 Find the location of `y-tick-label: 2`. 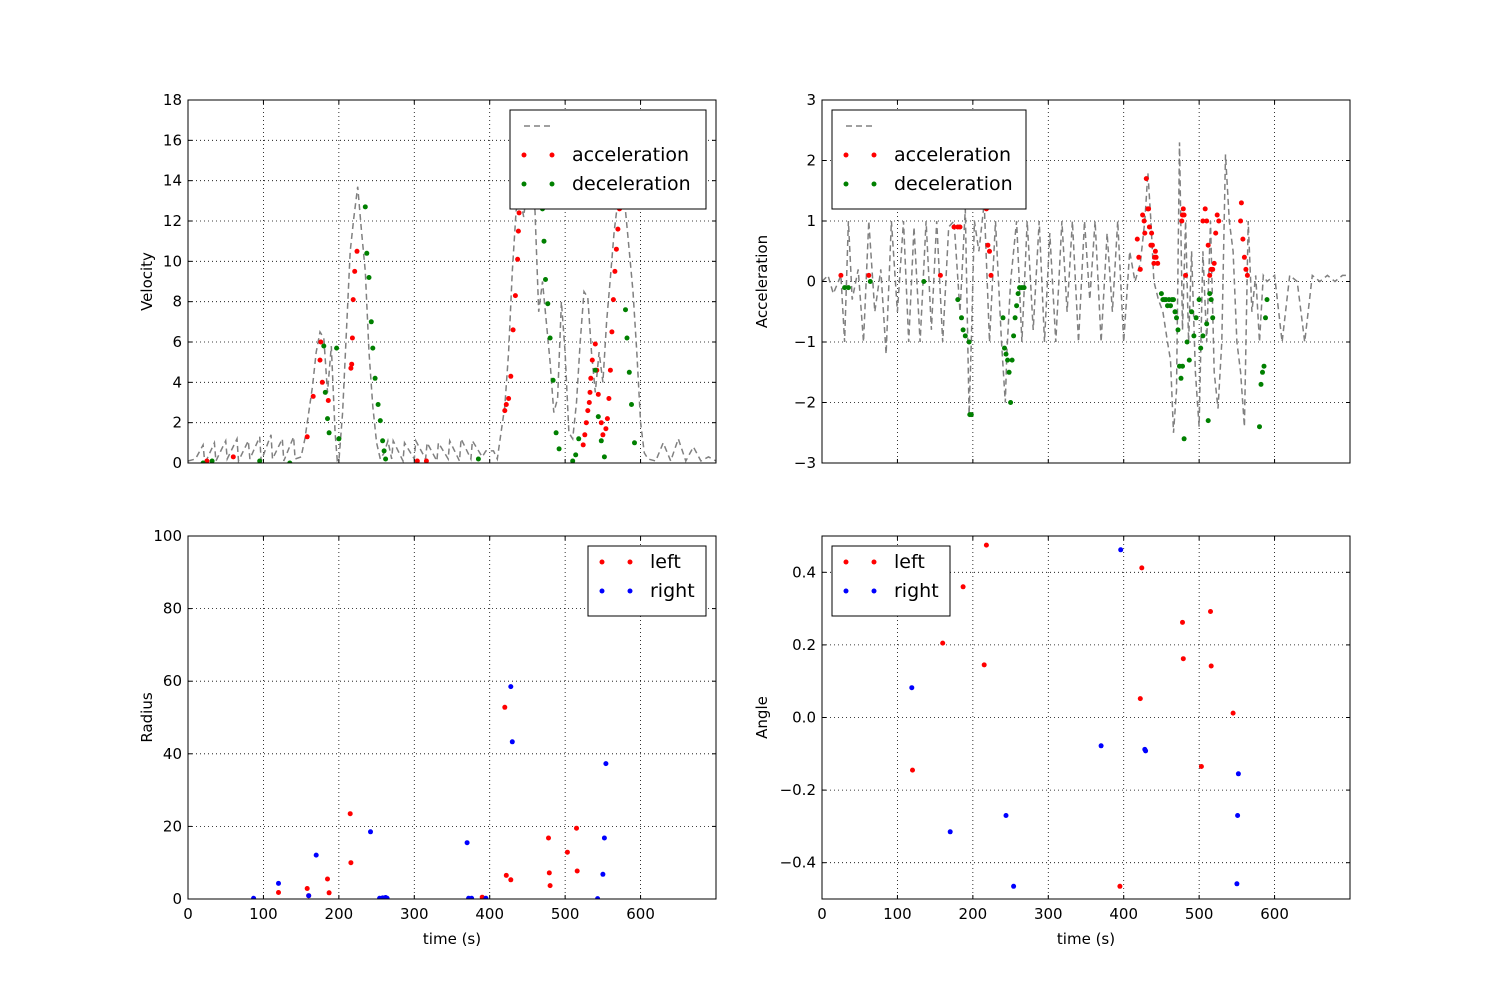

y-tick-label: 2 is located at coordinates (811, 161).